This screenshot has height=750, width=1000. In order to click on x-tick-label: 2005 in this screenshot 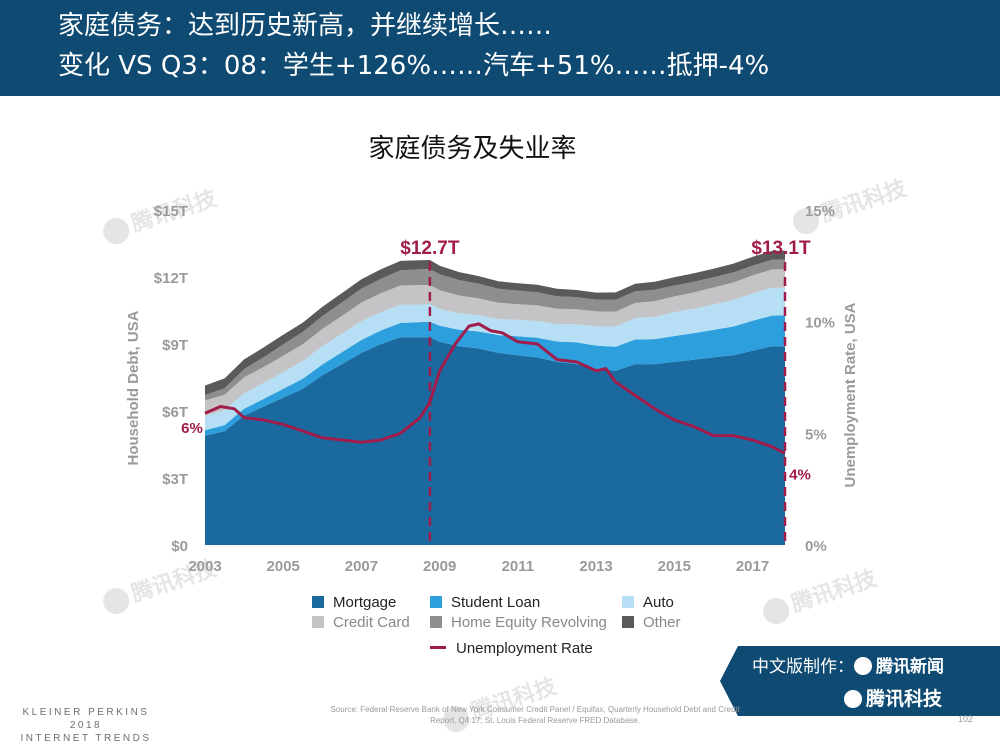, I will do `click(283, 566)`.